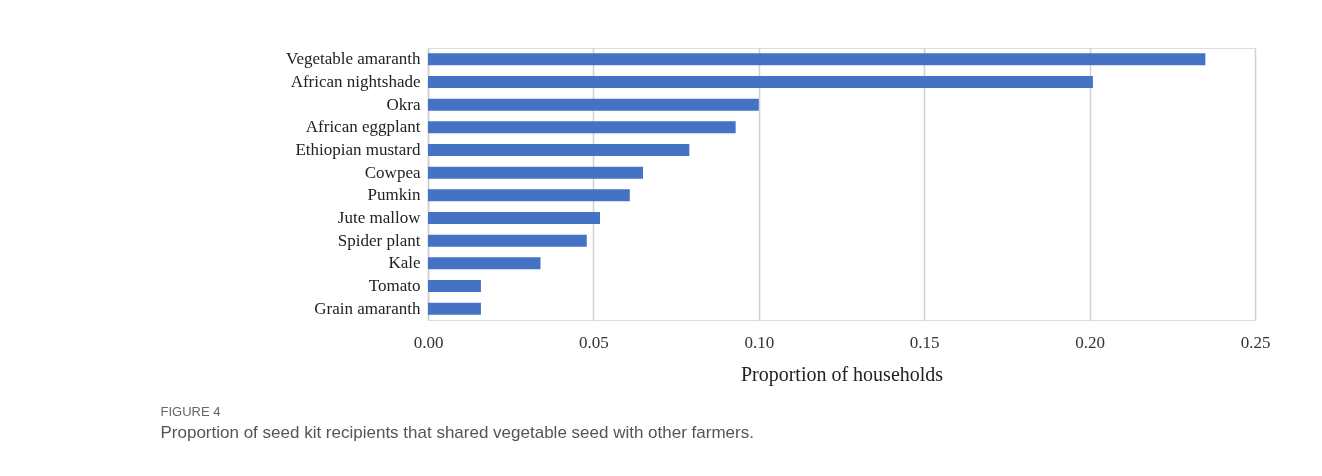 The width and height of the screenshot is (1322, 476). I want to click on y-tick-label: Spider plant, so click(379, 240).